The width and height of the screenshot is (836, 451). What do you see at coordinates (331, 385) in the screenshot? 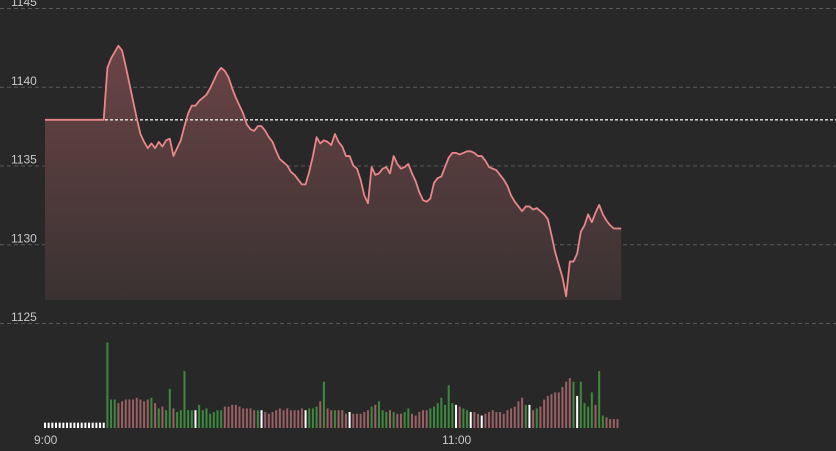
I see `volume-bars` at bounding box center [331, 385].